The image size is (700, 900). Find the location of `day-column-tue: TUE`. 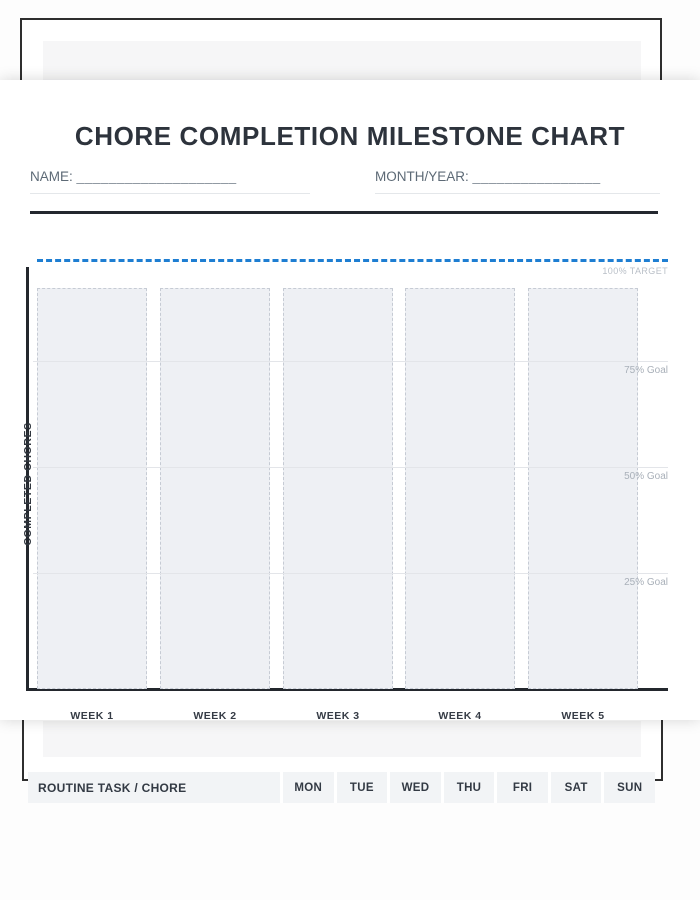

day-column-tue: TUE is located at coordinates (362, 787).